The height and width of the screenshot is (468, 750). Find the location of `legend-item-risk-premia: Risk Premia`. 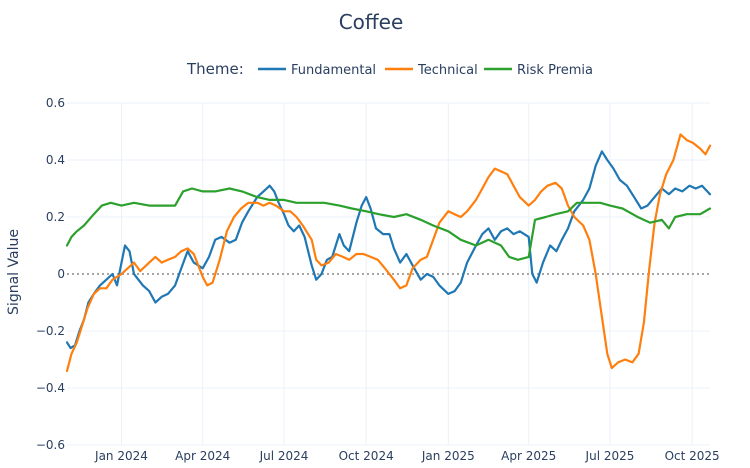

legend-item-risk-premia: Risk Premia is located at coordinates (538, 70).